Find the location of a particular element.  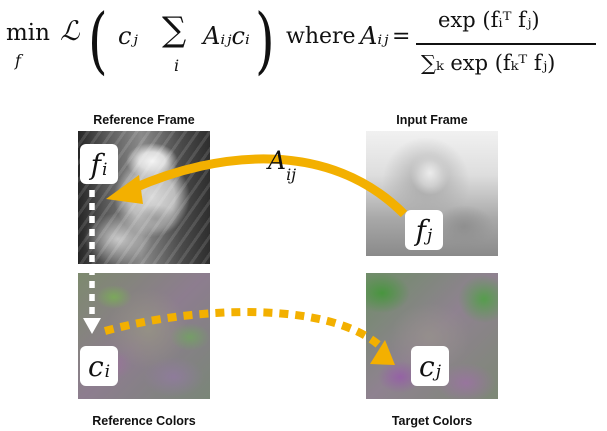

eq-fraction-bar is located at coordinates (506, 44).